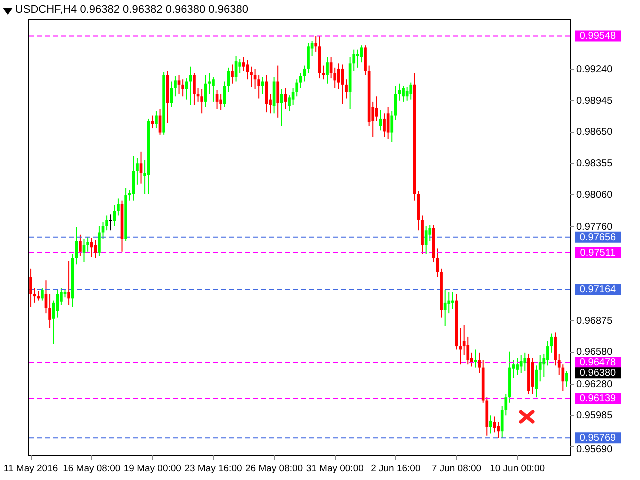  Describe the element at coordinates (598, 290) in the screenshot. I see `ref-line-label: 0.97164` at that location.